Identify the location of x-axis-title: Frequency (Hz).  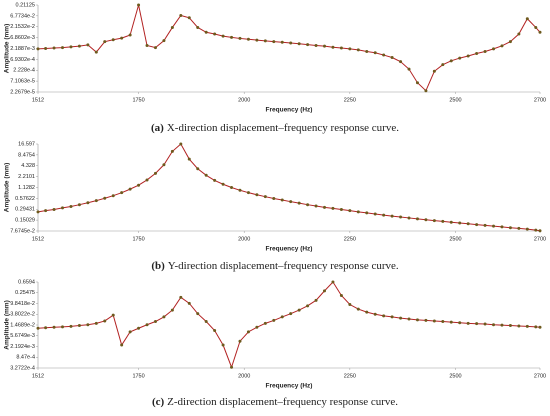
(289, 110).